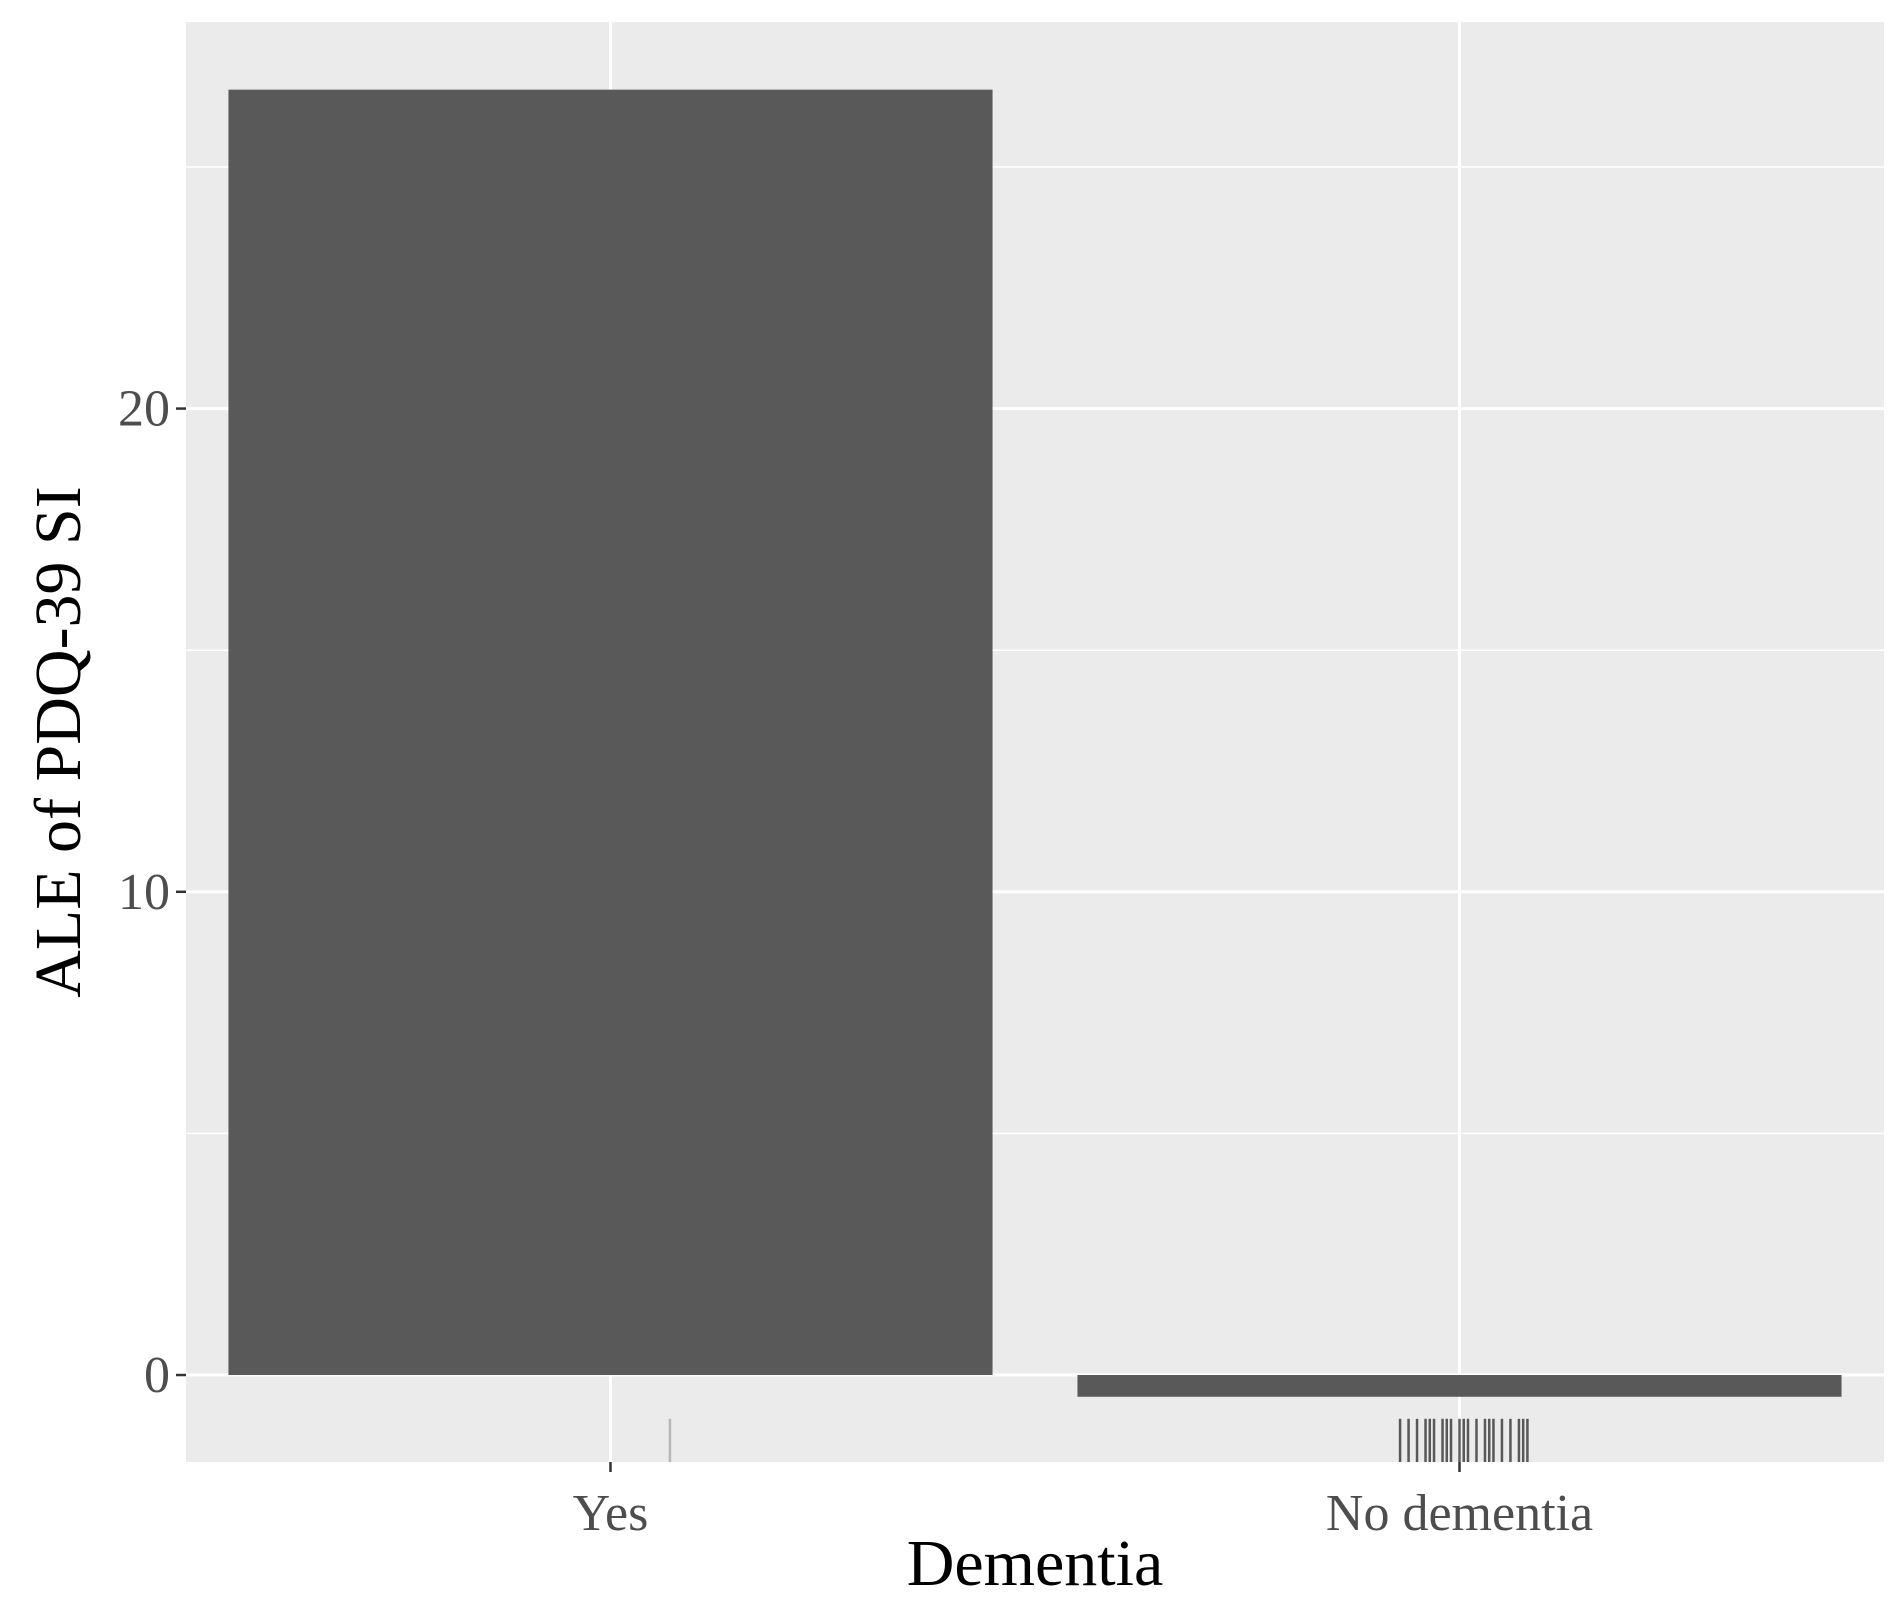 The image size is (1899, 1608). I want to click on y-axis-title: ALE of PDQ-39 SI, so click(58, 741).